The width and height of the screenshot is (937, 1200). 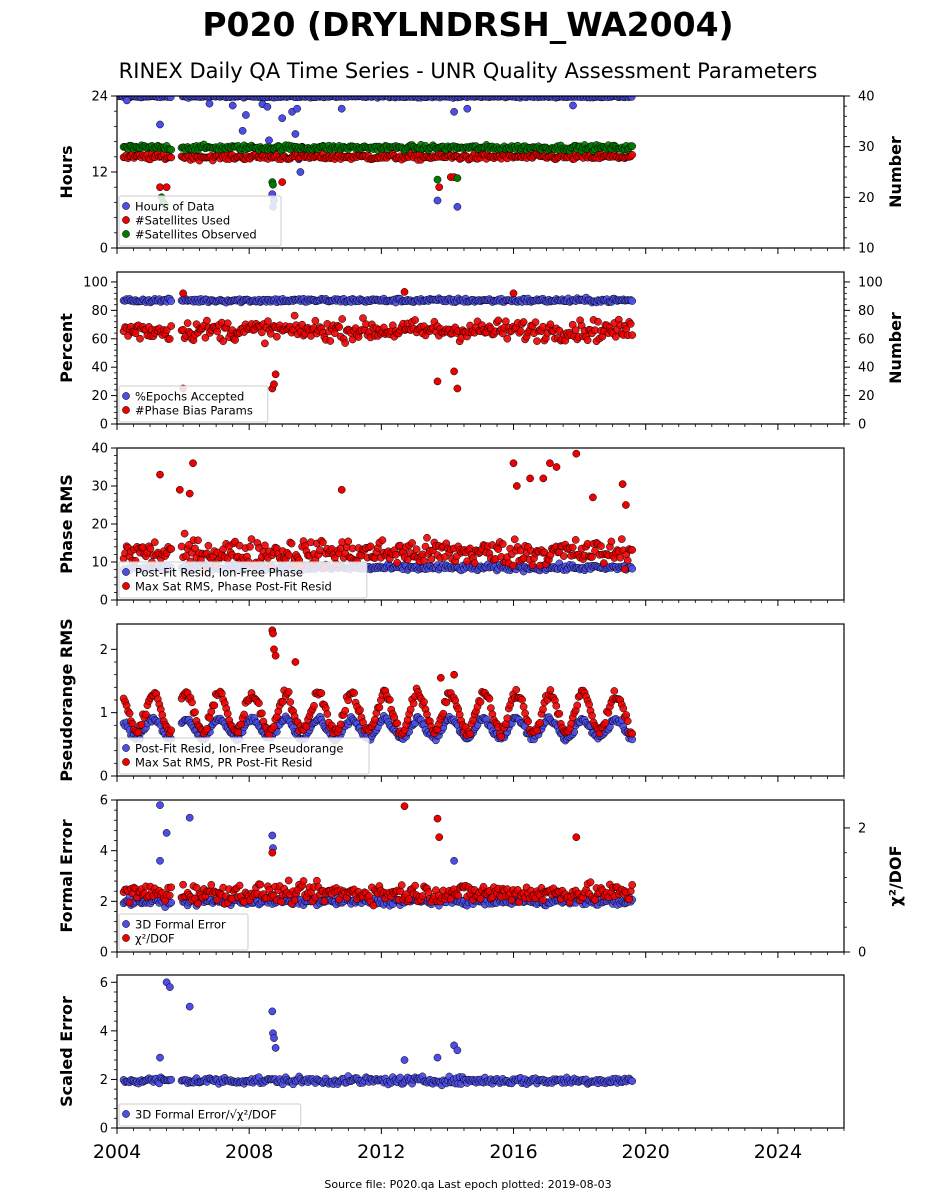 I want to click on legend-label: Hours of Data, so click(x=175, y=207).